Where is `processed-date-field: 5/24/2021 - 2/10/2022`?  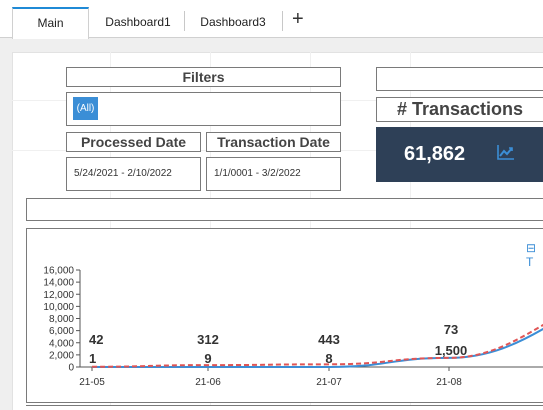 processed-date-field: 5/24/2021 - 2/10/2022 is located at coordinates (133, 174).